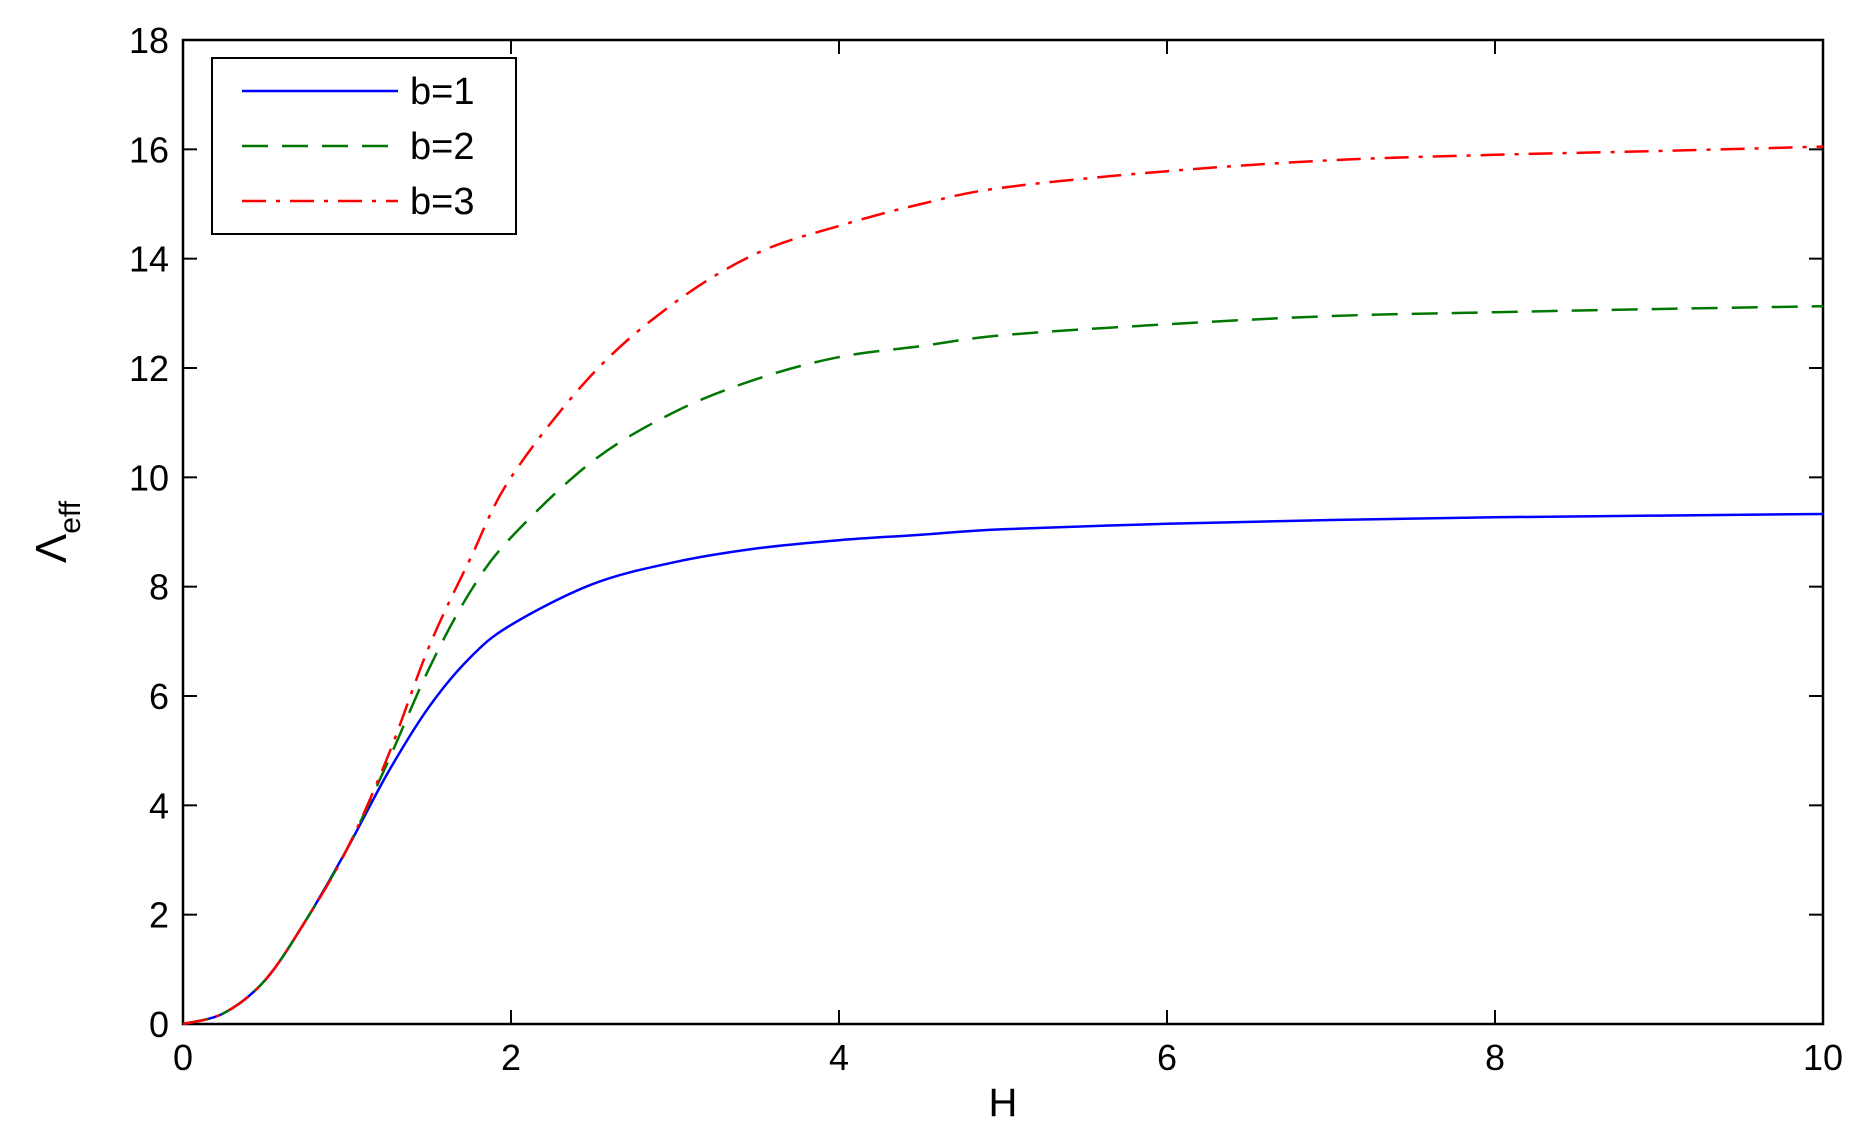 The width and height of the screenshot is (1862, 1135). Describe the element at coordinates (442, 147) in the screenshot. I see `legend-label-b2: b=2` at that location.